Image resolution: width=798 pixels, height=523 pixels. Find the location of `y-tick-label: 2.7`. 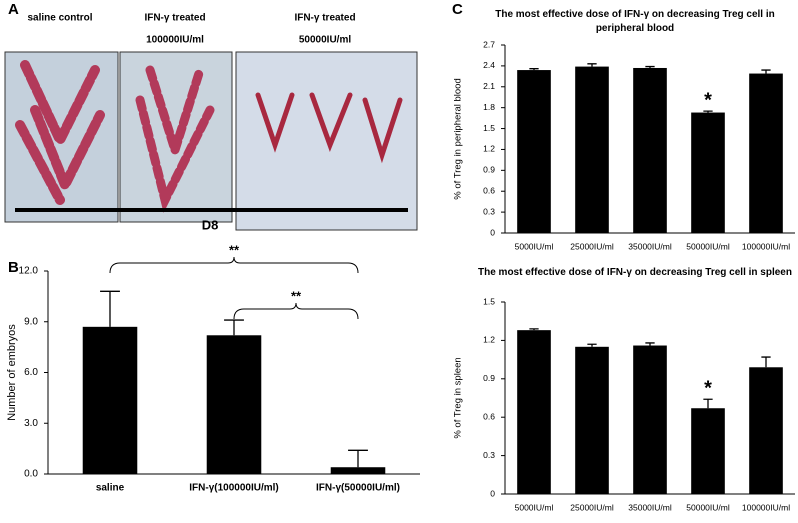

y-tick-label: 2.7 is located at coordinates (489, 44).